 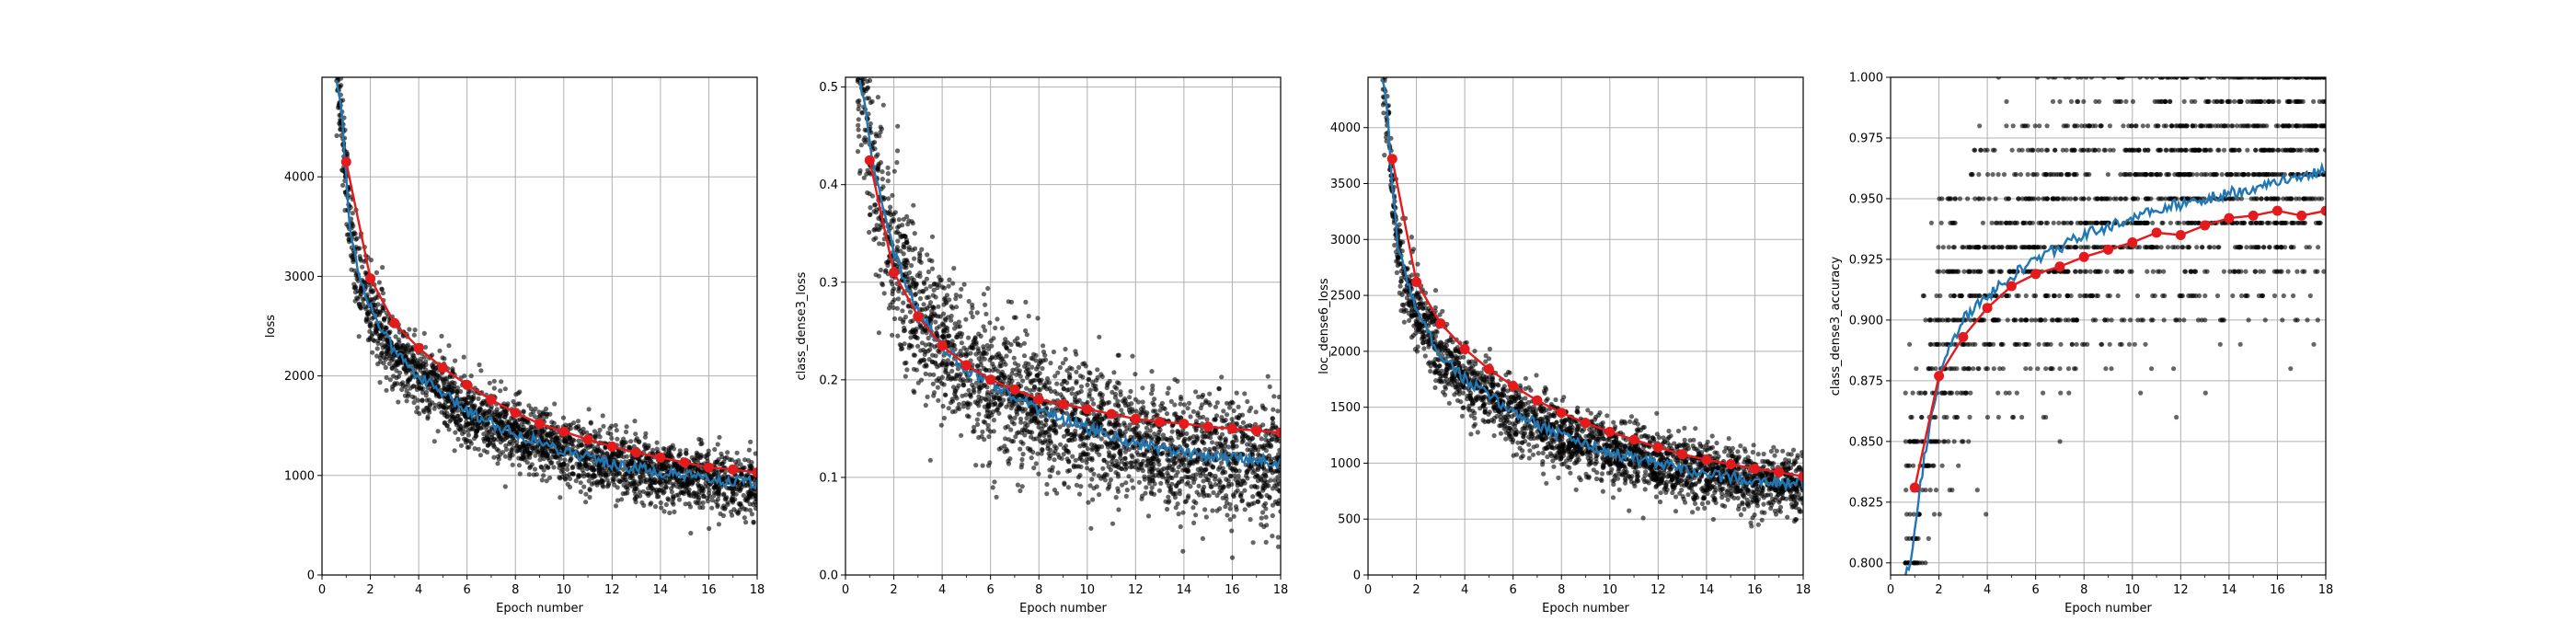 What do you see at coordinates (564, 590) in the screenshot?
I see `x-tick-label: 10` at bounding box center [564, 590].